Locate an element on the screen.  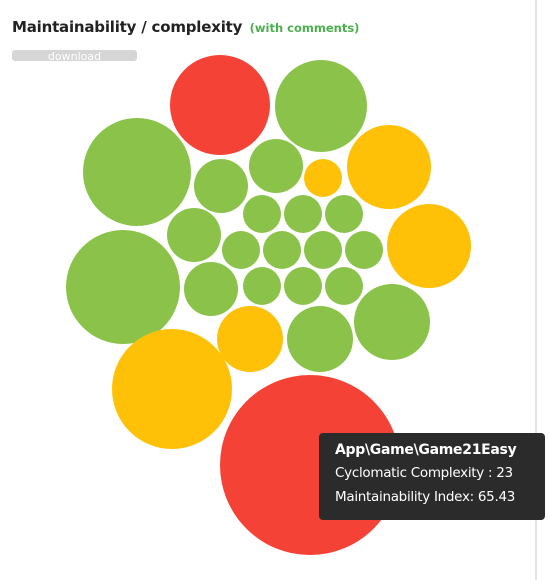
download-button: download is located at coordinates (74, 55).